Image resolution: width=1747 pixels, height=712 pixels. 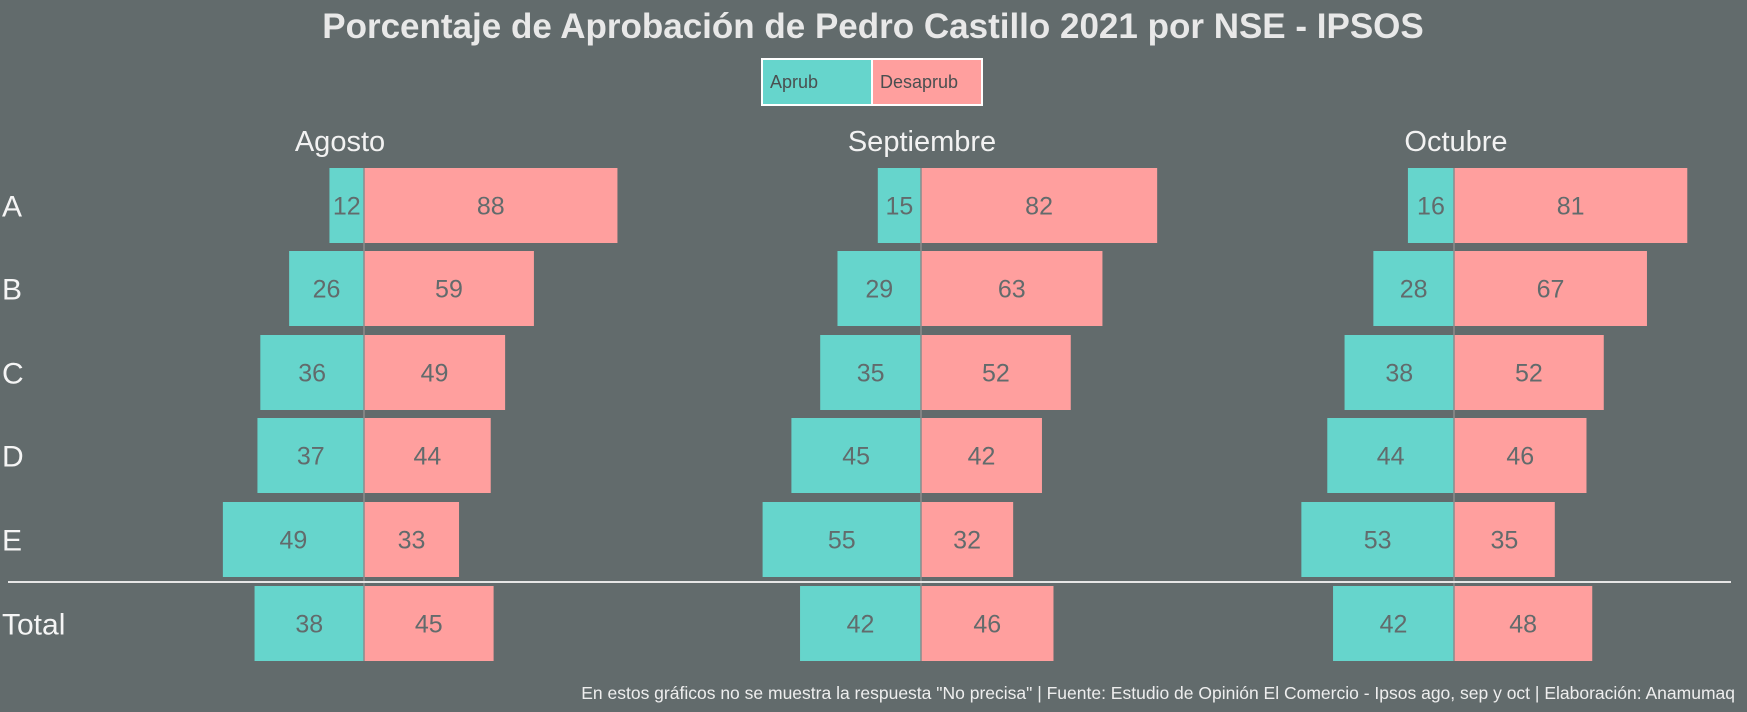 I want to click on legend-swatch-desaprub, so click(x=927, y=82).